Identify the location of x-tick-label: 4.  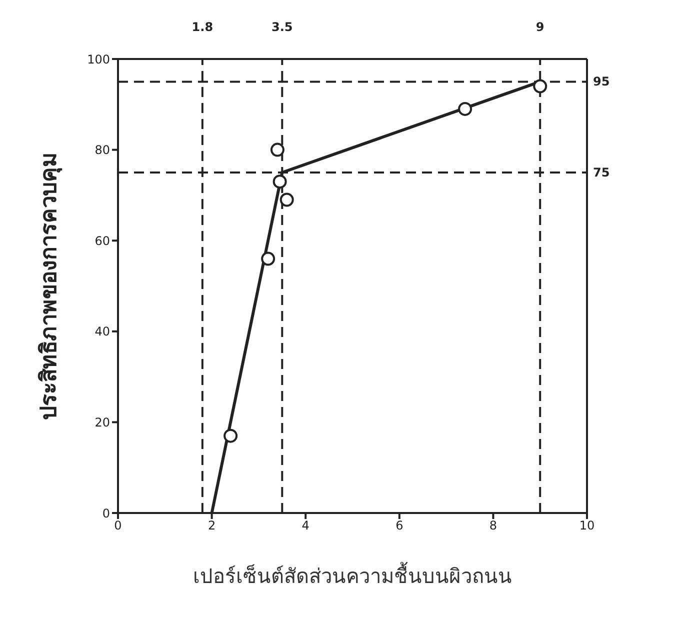
(306, 525).